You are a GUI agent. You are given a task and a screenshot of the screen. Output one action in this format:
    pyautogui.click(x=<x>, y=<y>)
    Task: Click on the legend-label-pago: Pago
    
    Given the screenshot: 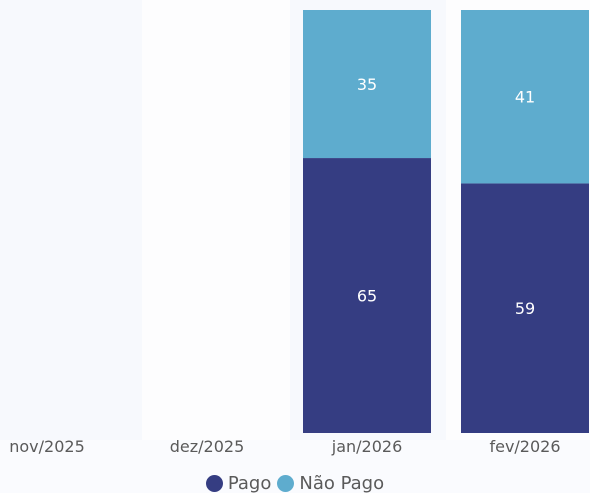 What is the action you would take?
    pyautogui.click(x=249, y=482)
    